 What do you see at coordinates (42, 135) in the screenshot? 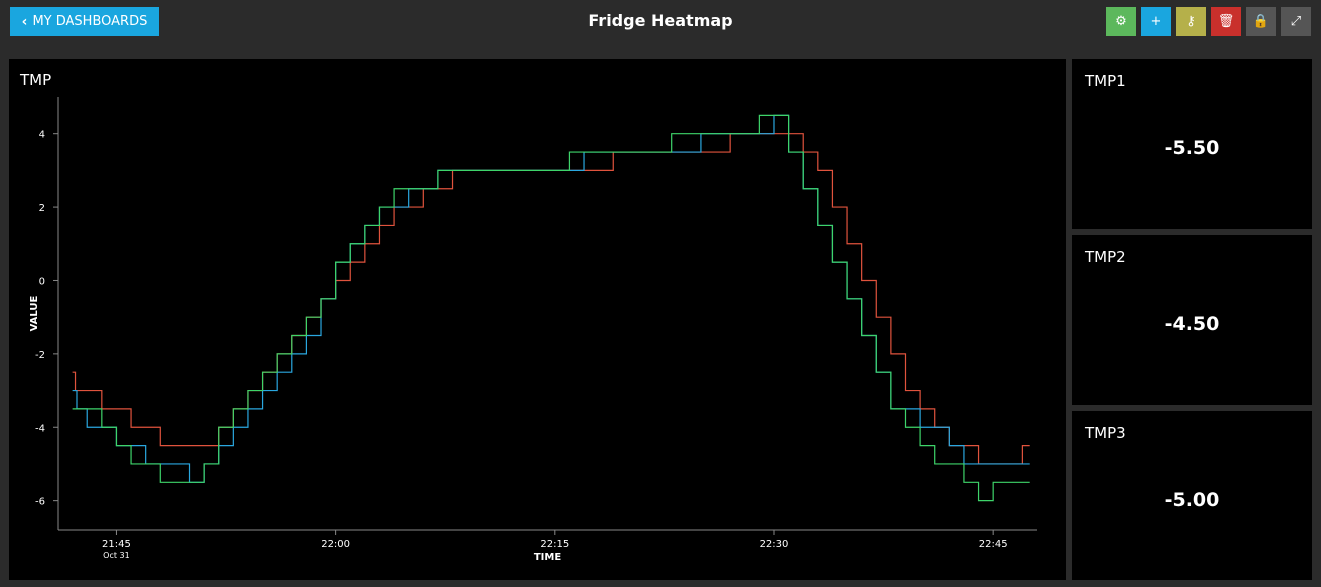
I see `y-tick-label: 4` at bounding box center [42, 135].